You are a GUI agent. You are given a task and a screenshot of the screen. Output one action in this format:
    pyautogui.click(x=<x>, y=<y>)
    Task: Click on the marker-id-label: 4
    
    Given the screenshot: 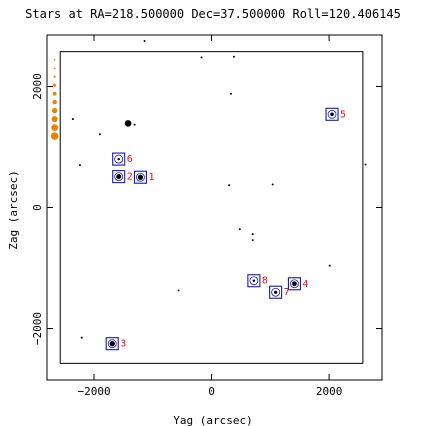 What is the action you would take?
    pyautogui.click(x=305, y=284)
    